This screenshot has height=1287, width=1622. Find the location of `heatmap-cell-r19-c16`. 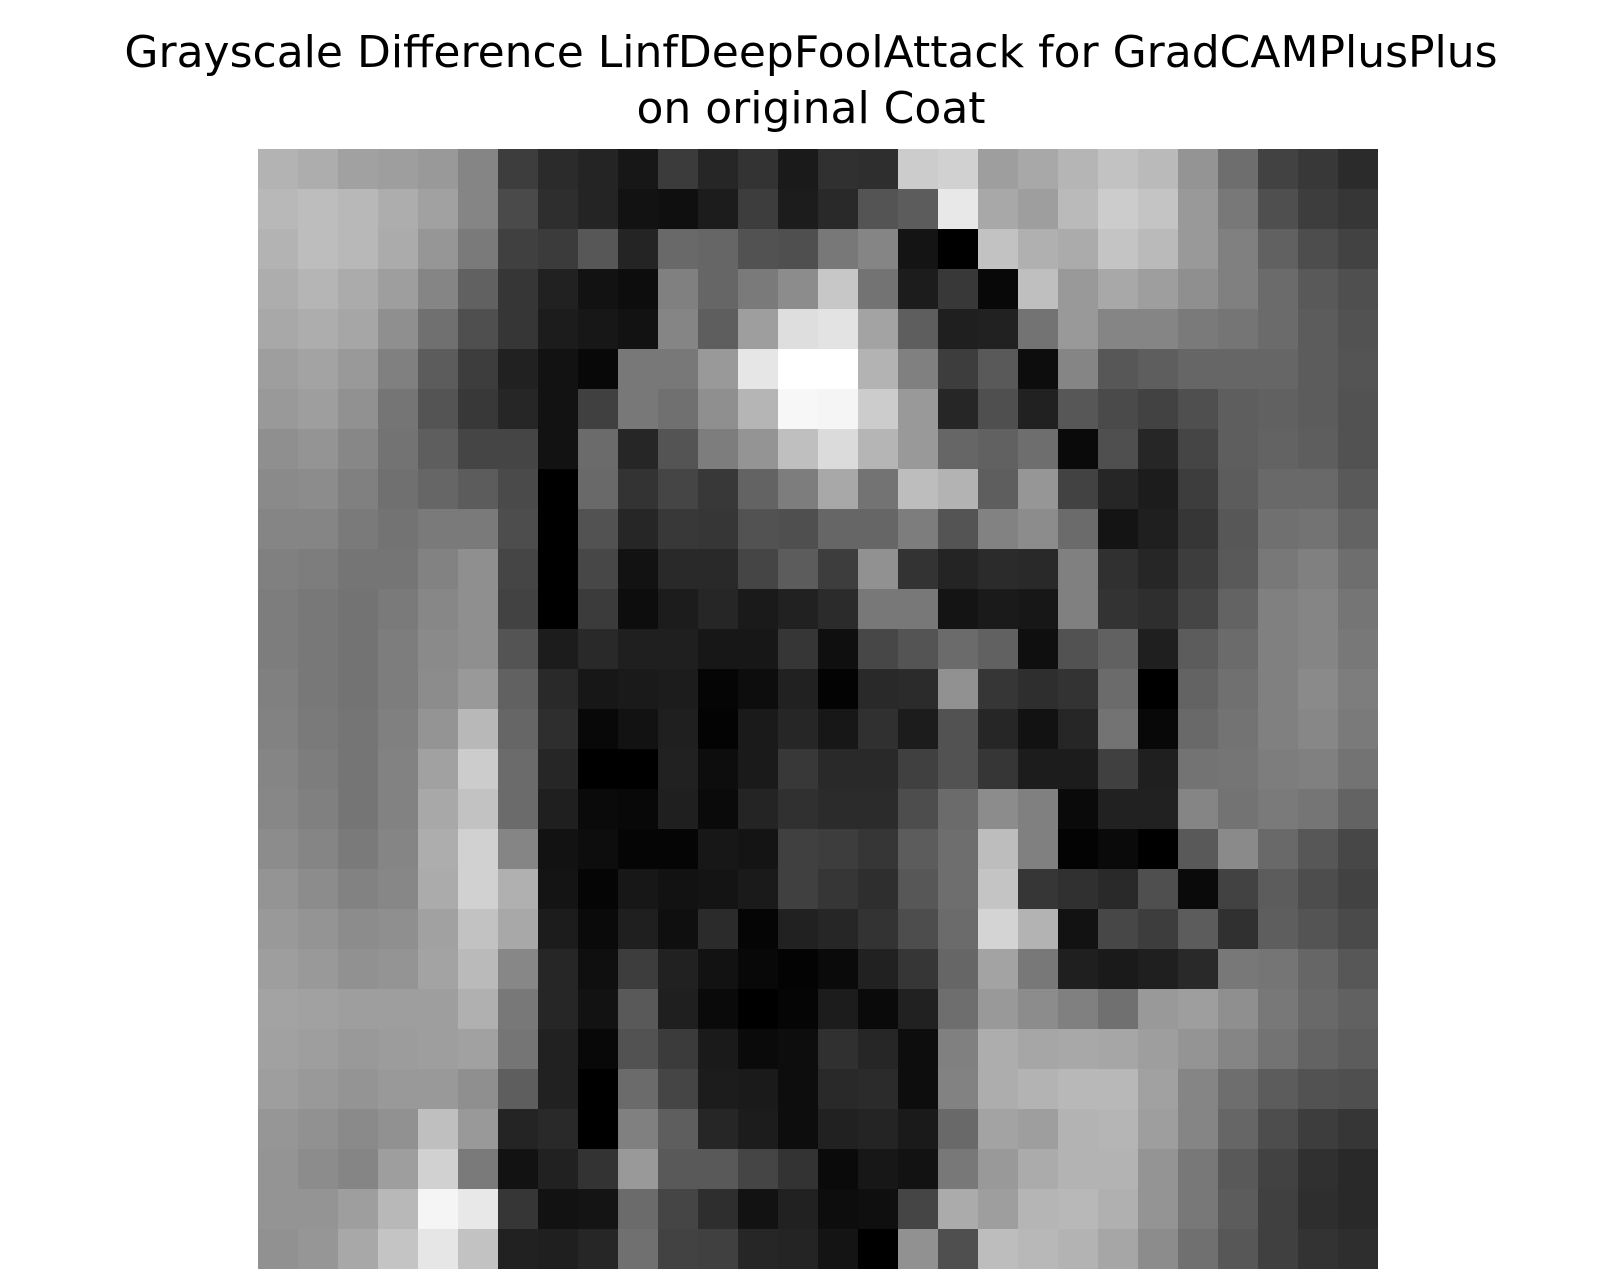

heatmap-cell-r19-c16 is located at coordinates (918, 929).